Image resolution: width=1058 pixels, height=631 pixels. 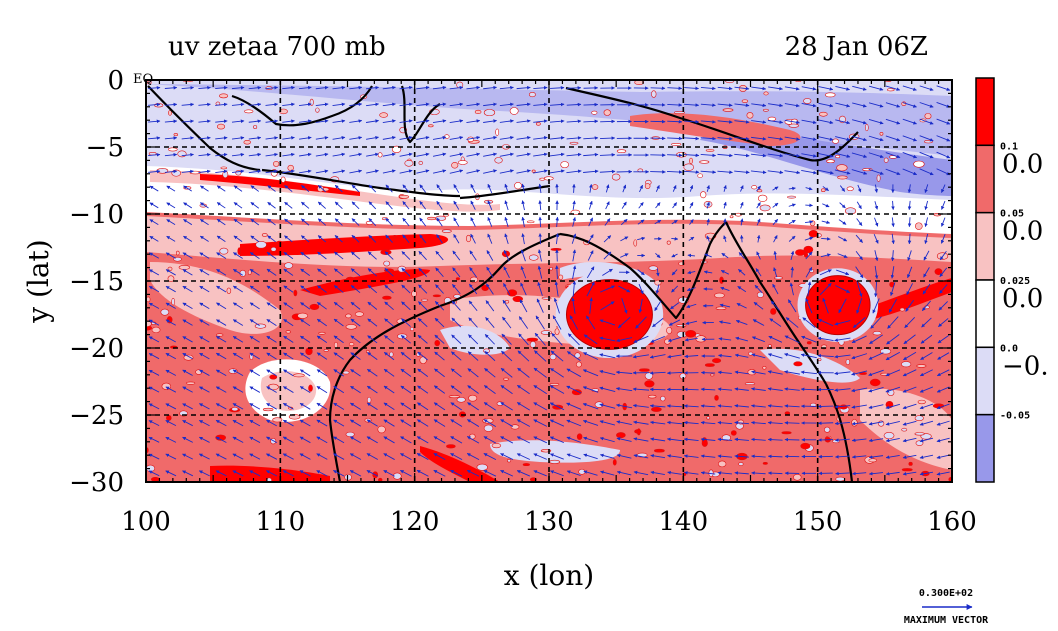 What do you see at coordinates (344, 245) in the screenshot?
I see `strong-streak-mid` at bounding box center [344, 245].